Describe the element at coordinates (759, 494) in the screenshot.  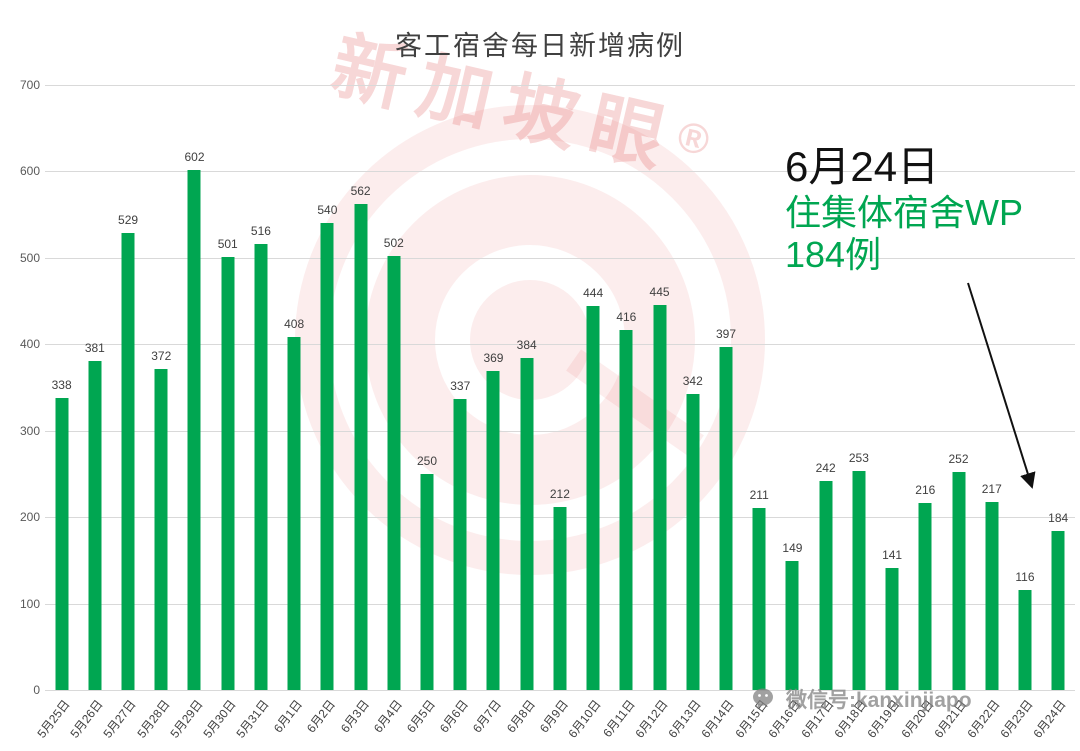
I see `bar-value-label: 211` at that location.